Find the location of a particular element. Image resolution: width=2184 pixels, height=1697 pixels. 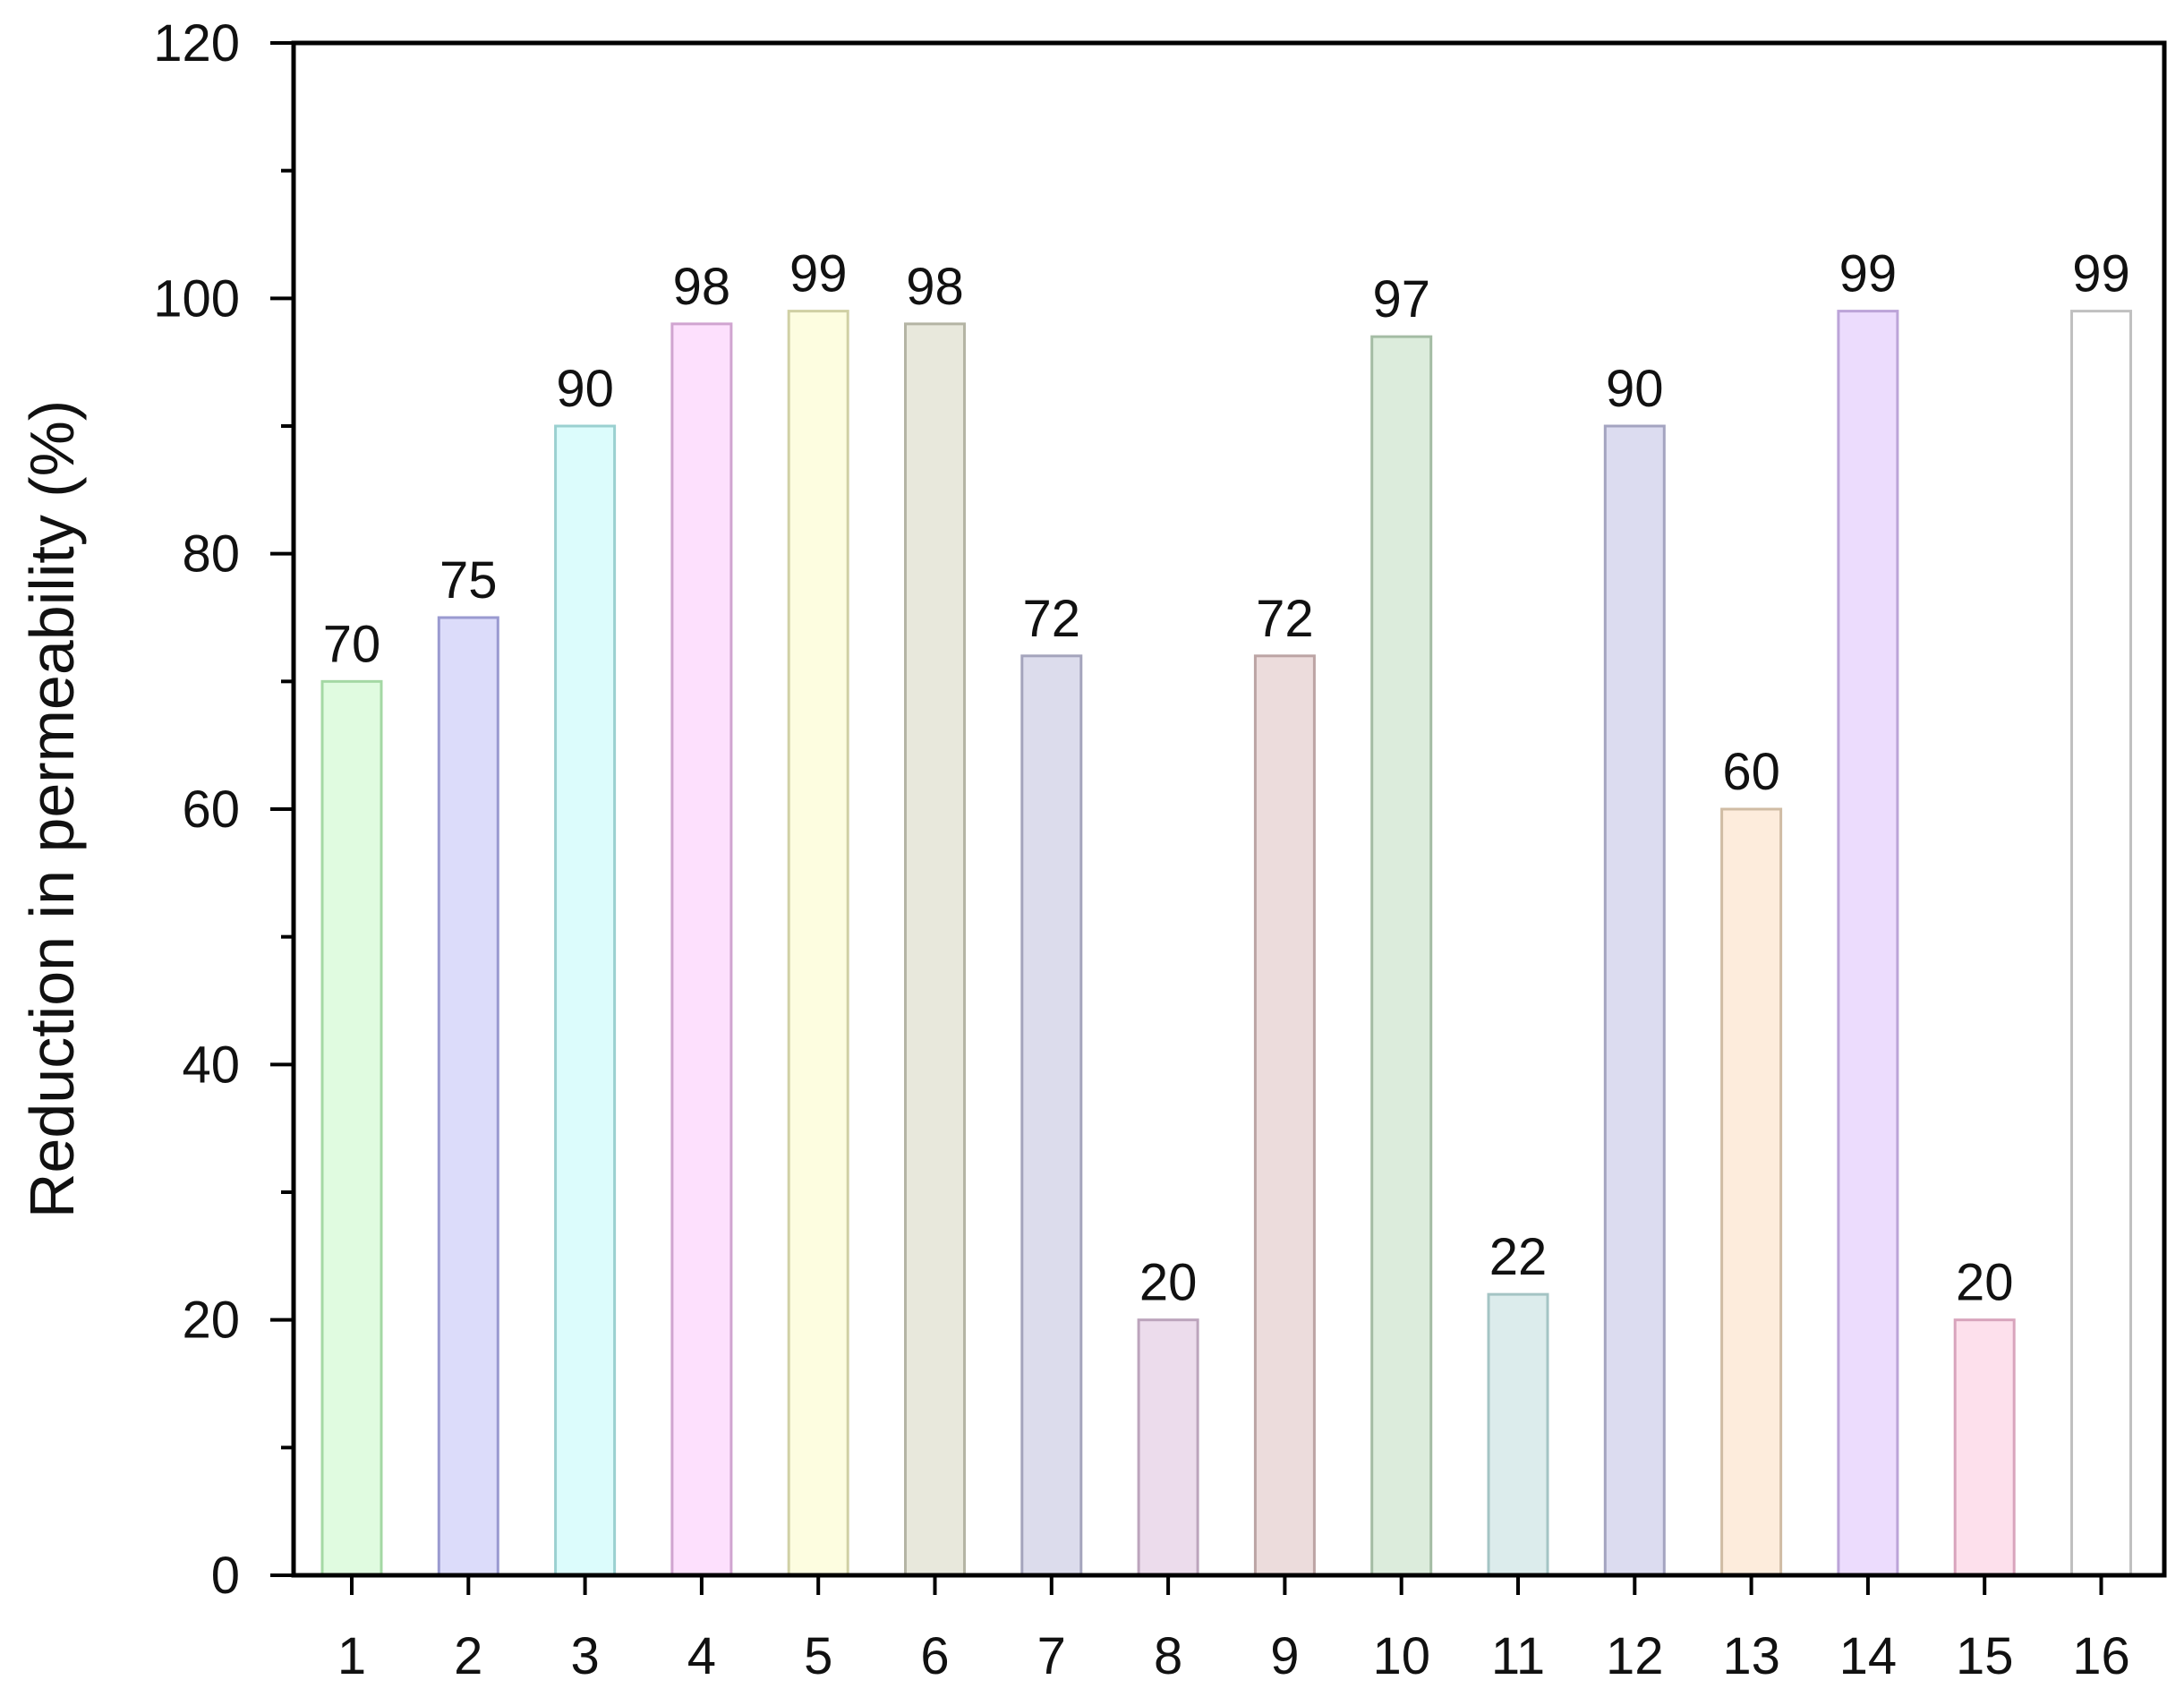

y-tick-label-40: 40 is located at coordinates (211, 1065).